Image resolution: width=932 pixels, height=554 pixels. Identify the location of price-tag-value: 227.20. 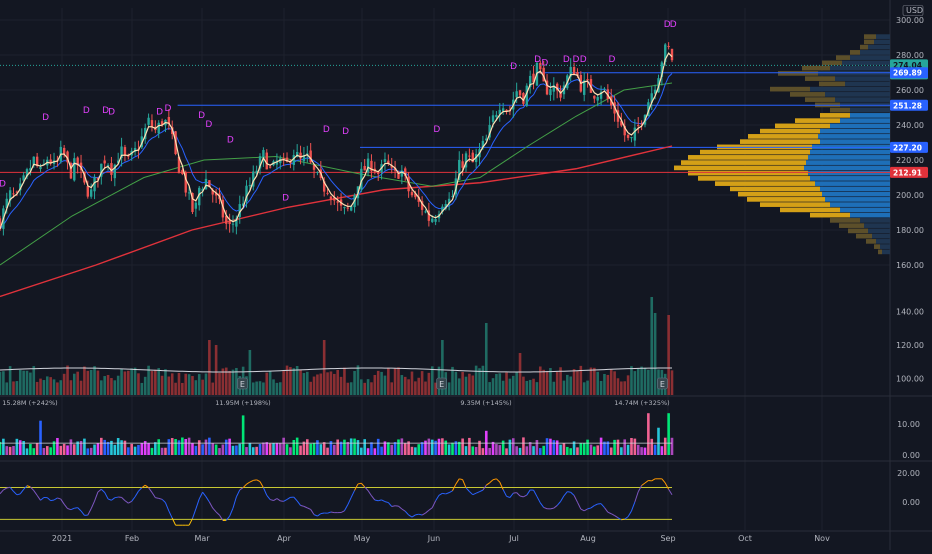
(907, 147).